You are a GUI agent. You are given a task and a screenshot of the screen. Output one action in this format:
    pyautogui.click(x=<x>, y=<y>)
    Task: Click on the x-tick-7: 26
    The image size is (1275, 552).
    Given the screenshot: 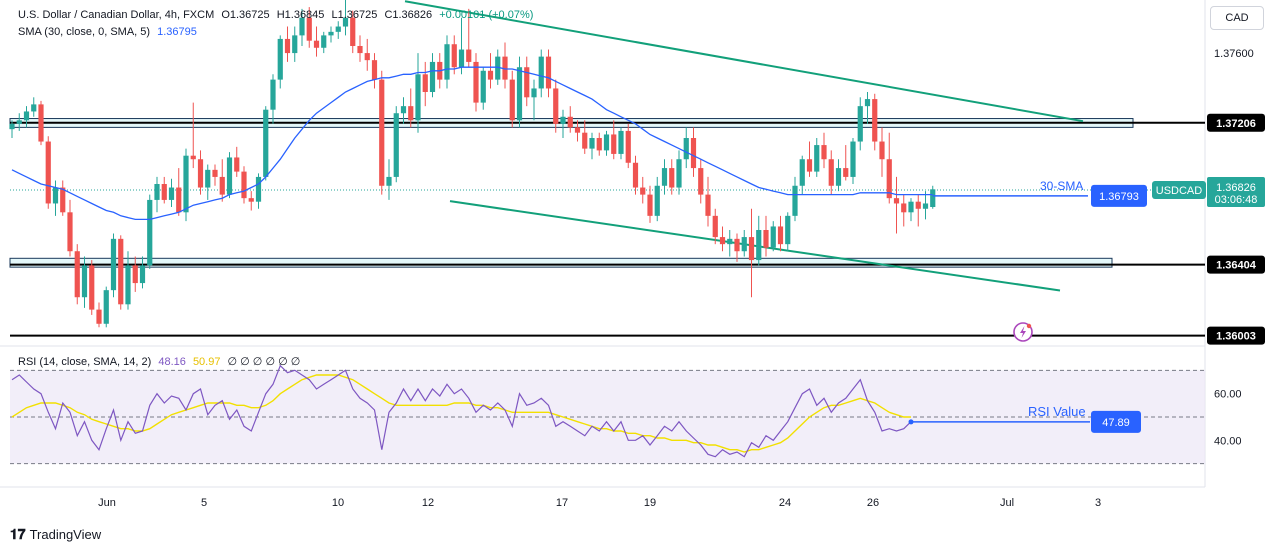 What is the action you would take?
    pyautogui.click(x=873, y=503)
    